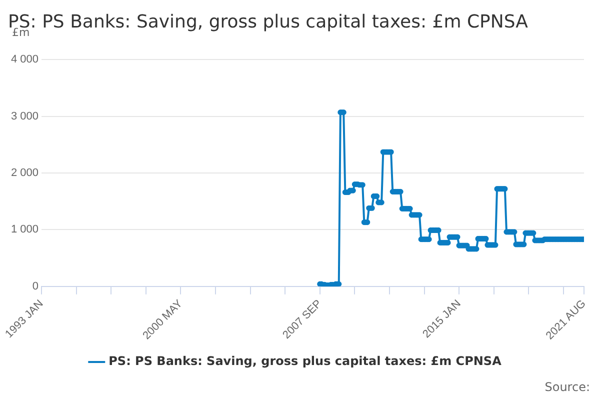  Describe the element at coordinates (21, 32) in the screenshot. I see `y-axis-title: £m` at that location.